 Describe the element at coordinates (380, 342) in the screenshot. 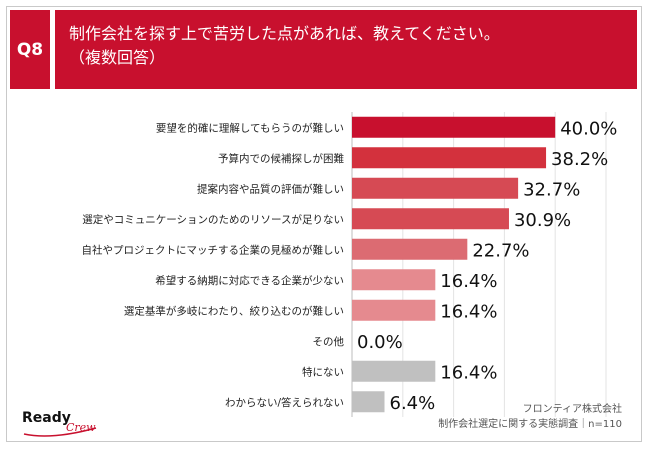

I see `data-label: 0.0%` at that location.